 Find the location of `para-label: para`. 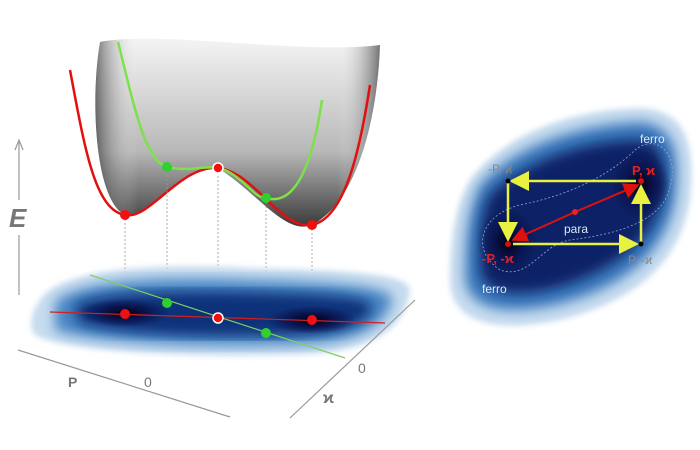

para-label: para is located at coordinates (576, 229).